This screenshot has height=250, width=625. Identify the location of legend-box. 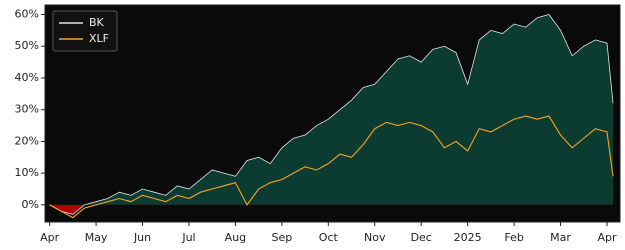
(85, 31).